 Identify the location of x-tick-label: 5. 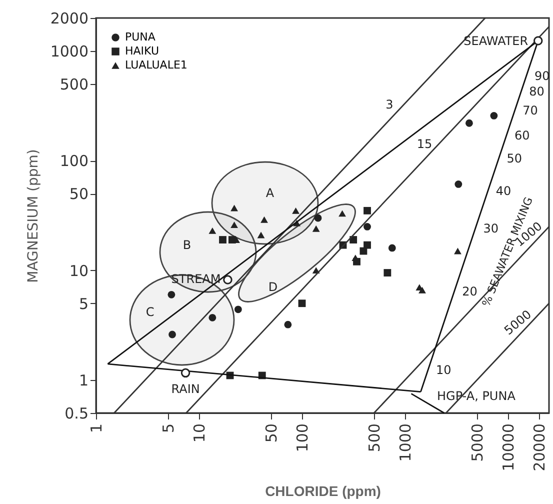
(168, 429).